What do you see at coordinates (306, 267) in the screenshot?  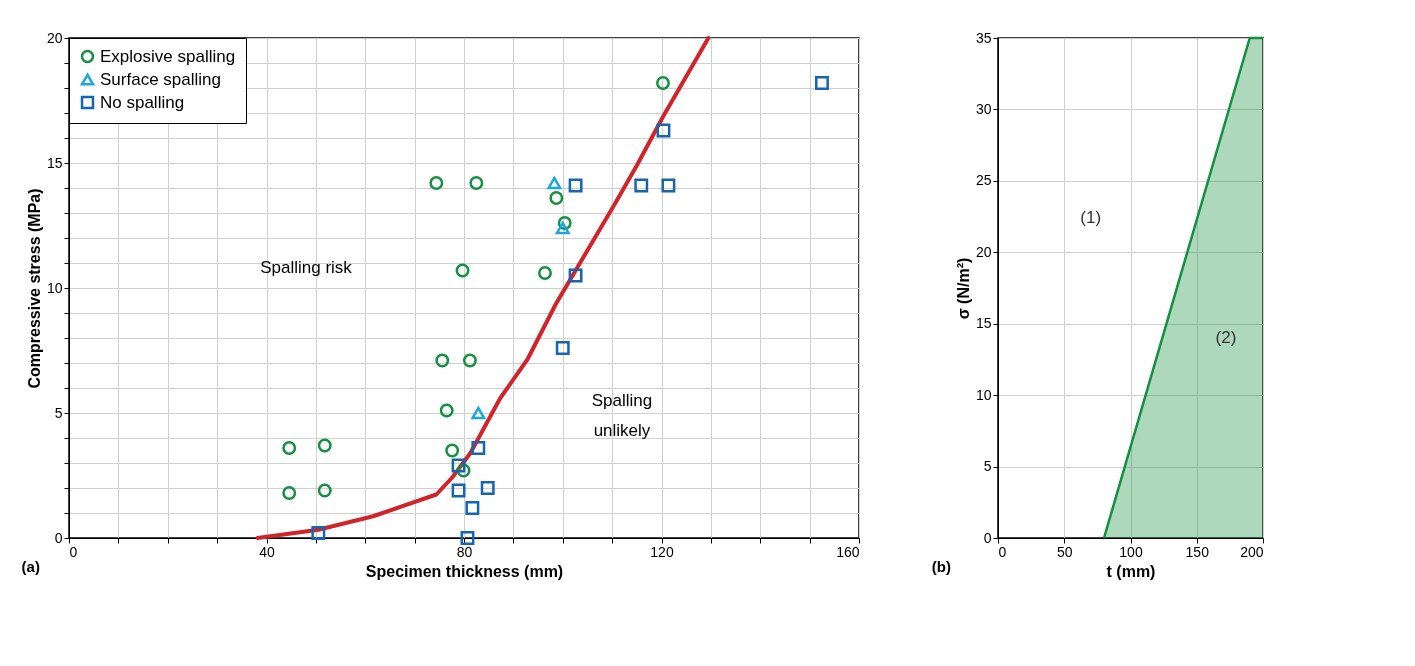 I see `annotation: Spalling risk` at bounding box center [306, 267].